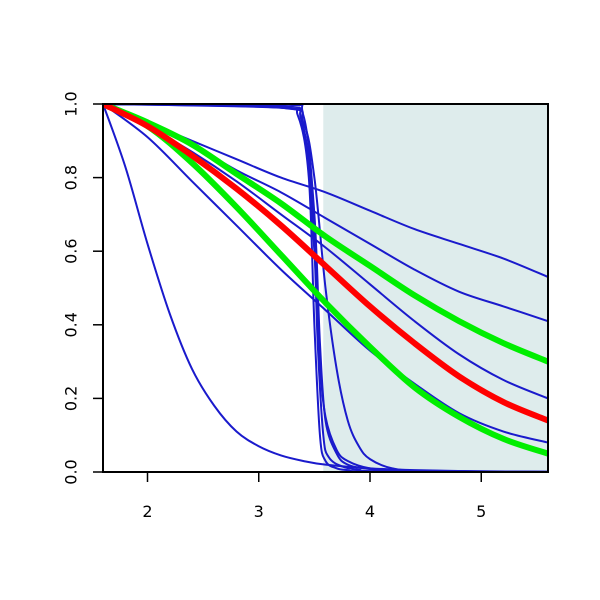 Image resolution: width=600 pixels, height=600 pixels. Describe the element at coordinates (147, 511) in the screenshot. I see `x-tick-label-0: 2` at that location.